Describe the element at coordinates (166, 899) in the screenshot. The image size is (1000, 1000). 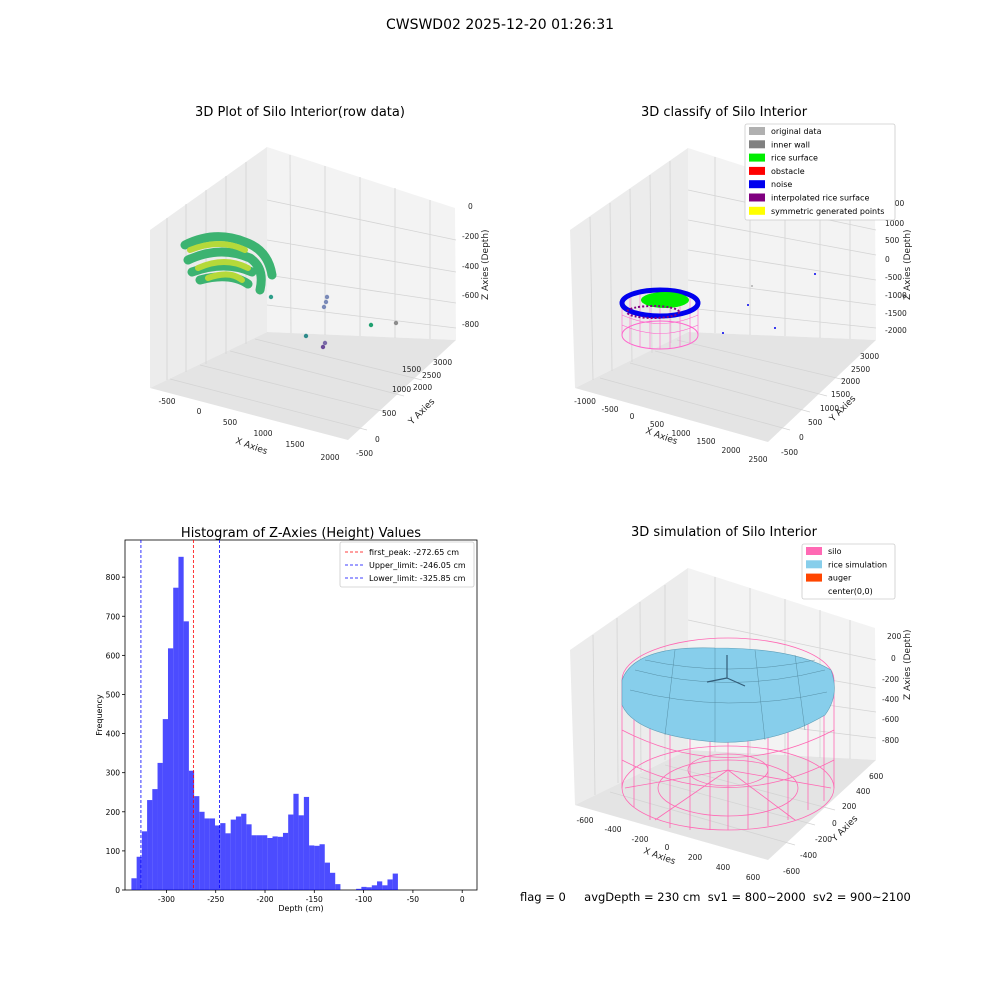
I see `histogram-x-tick-label: -300` at that location.